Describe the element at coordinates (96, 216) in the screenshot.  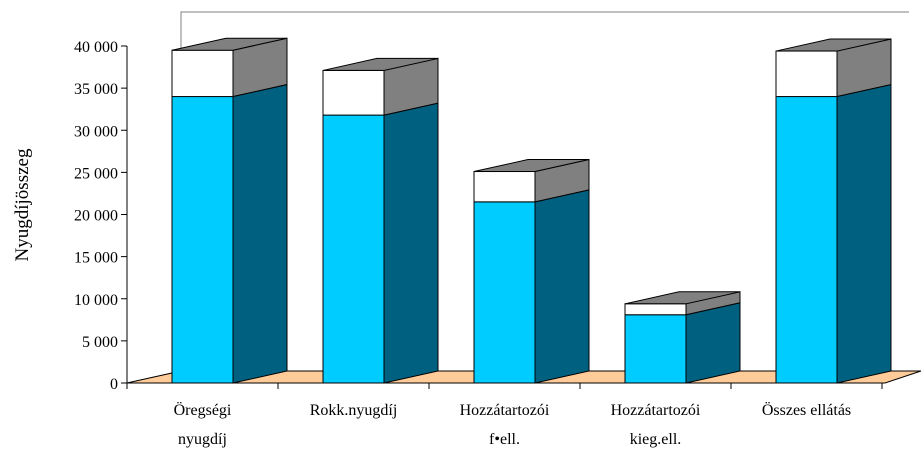
I see `y-tick-label: 20 000` at that location.